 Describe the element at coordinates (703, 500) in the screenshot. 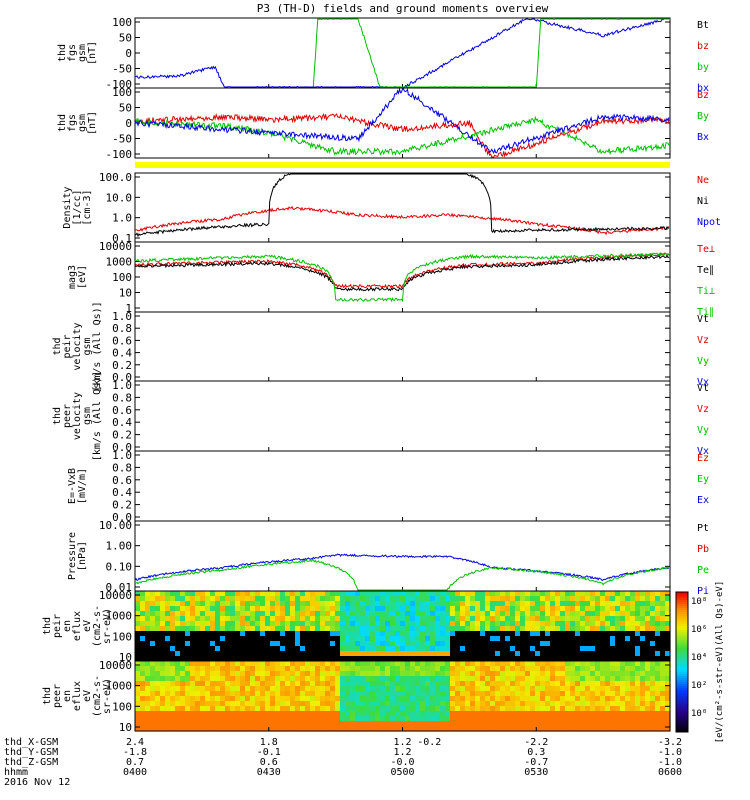

I see `legend-Ex: Ex` at that location.